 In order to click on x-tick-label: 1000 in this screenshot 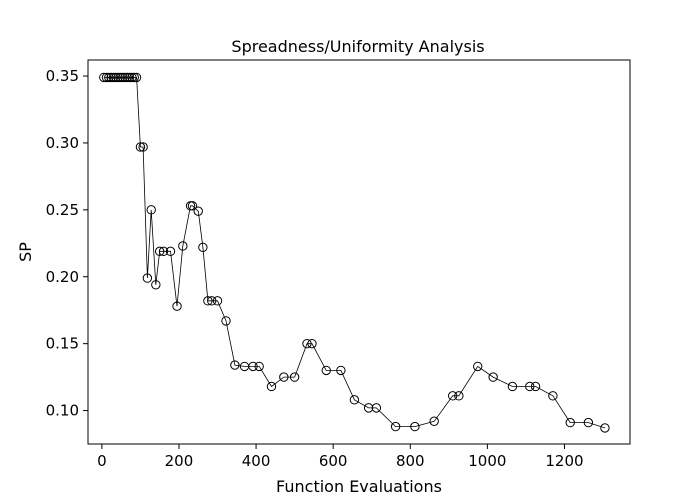, I will do `click(487, 461)`.